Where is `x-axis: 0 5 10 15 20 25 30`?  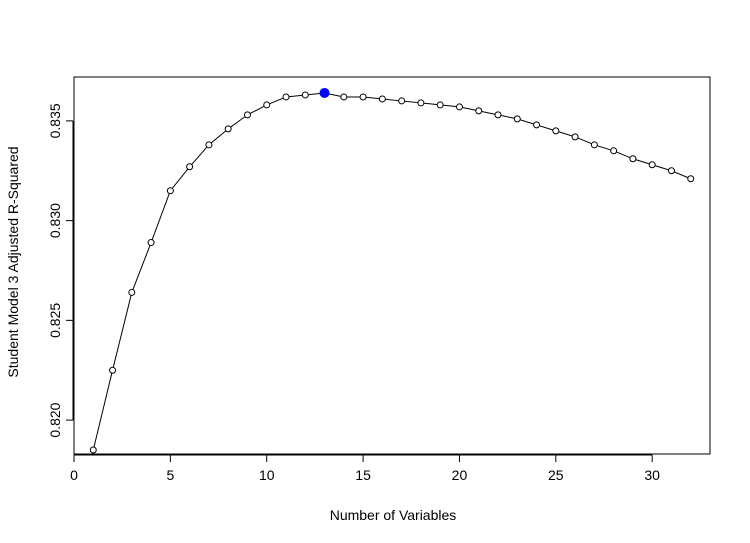
x-axis: 0 5 10 15 20 25 30 is located at coordinates (365, 468).